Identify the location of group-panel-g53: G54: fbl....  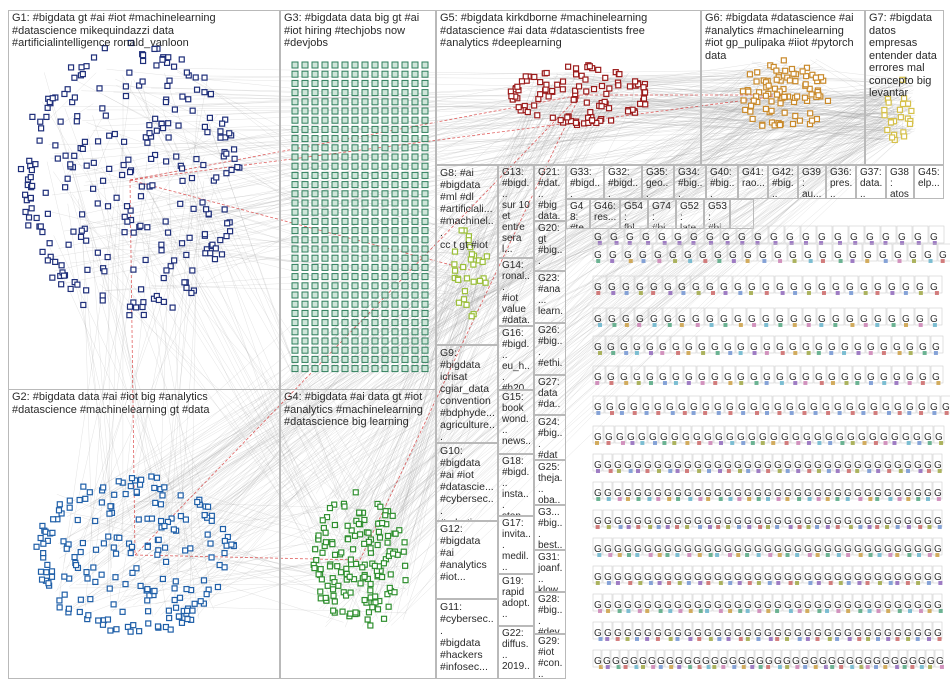
(634, 214).